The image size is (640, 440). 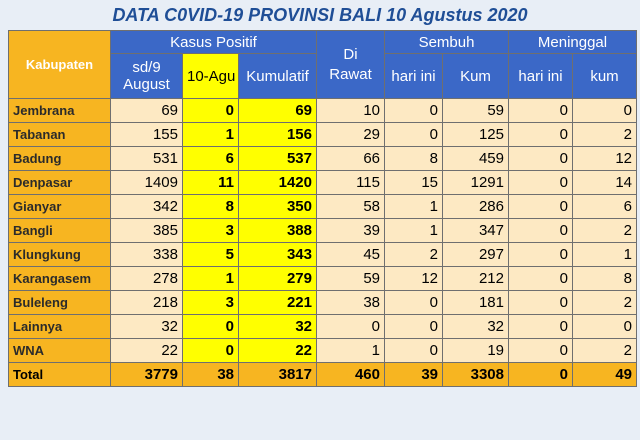 What do you see at coordinates (413, 254) in the screenshot?
I see `cell-sembuh-hari-ini: 2` at bounding box center [413, 254].